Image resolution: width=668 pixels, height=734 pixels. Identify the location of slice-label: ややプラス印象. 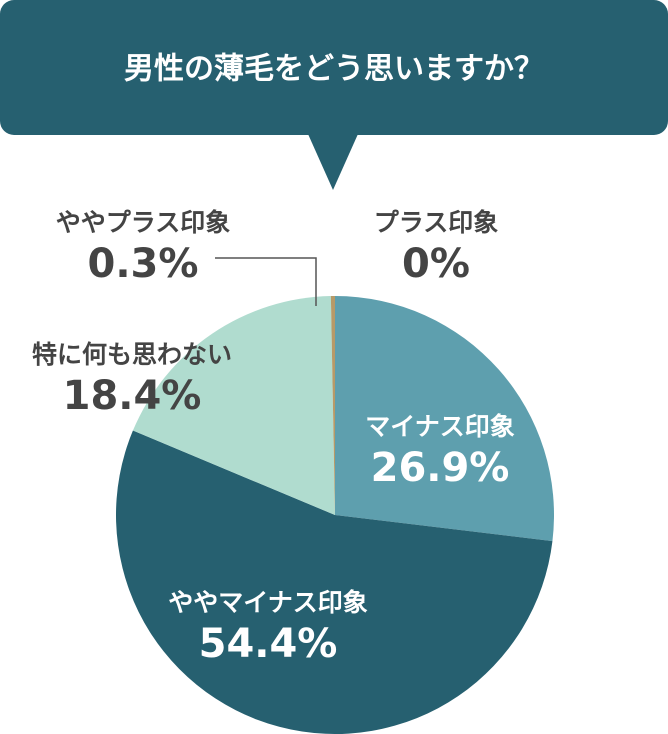
(143, 222).